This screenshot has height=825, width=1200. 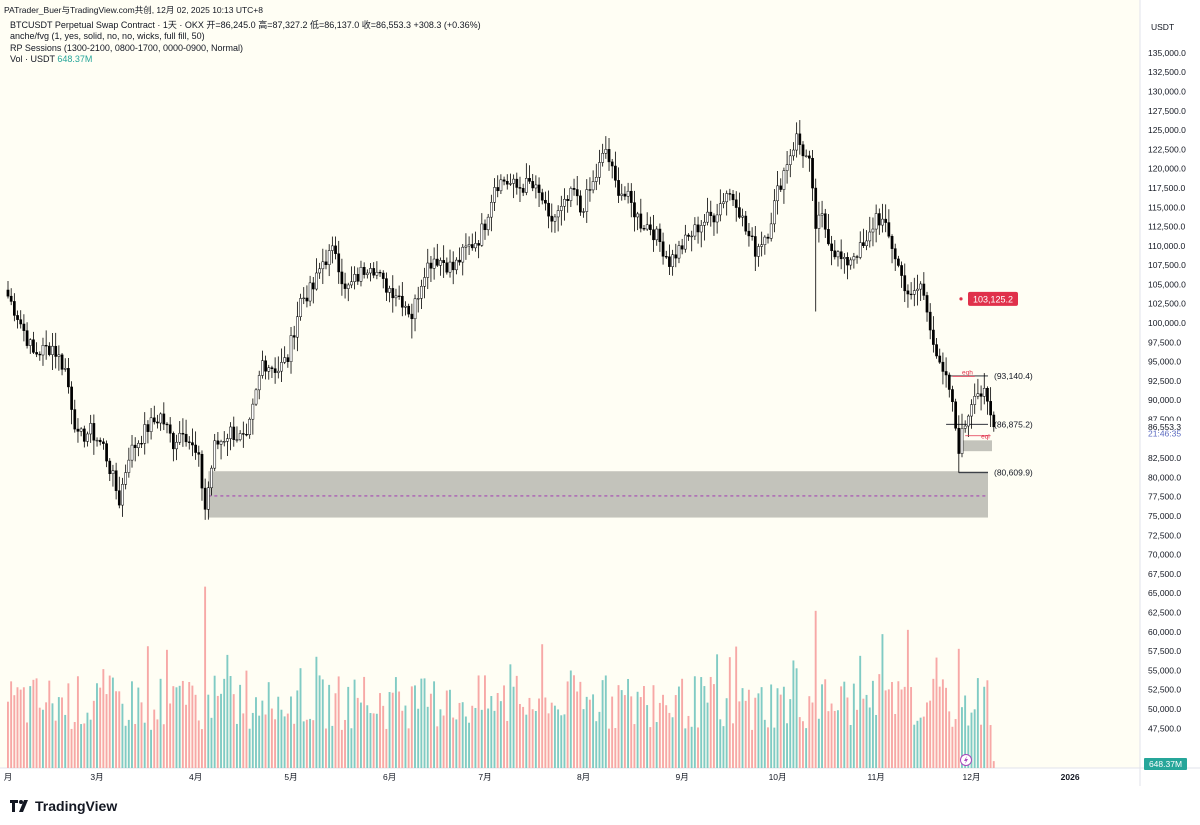 What do you see at coordinates (993, 299) in the screenshot?
I see `target-label: 103,125.2` at bounding box center [993, 299].